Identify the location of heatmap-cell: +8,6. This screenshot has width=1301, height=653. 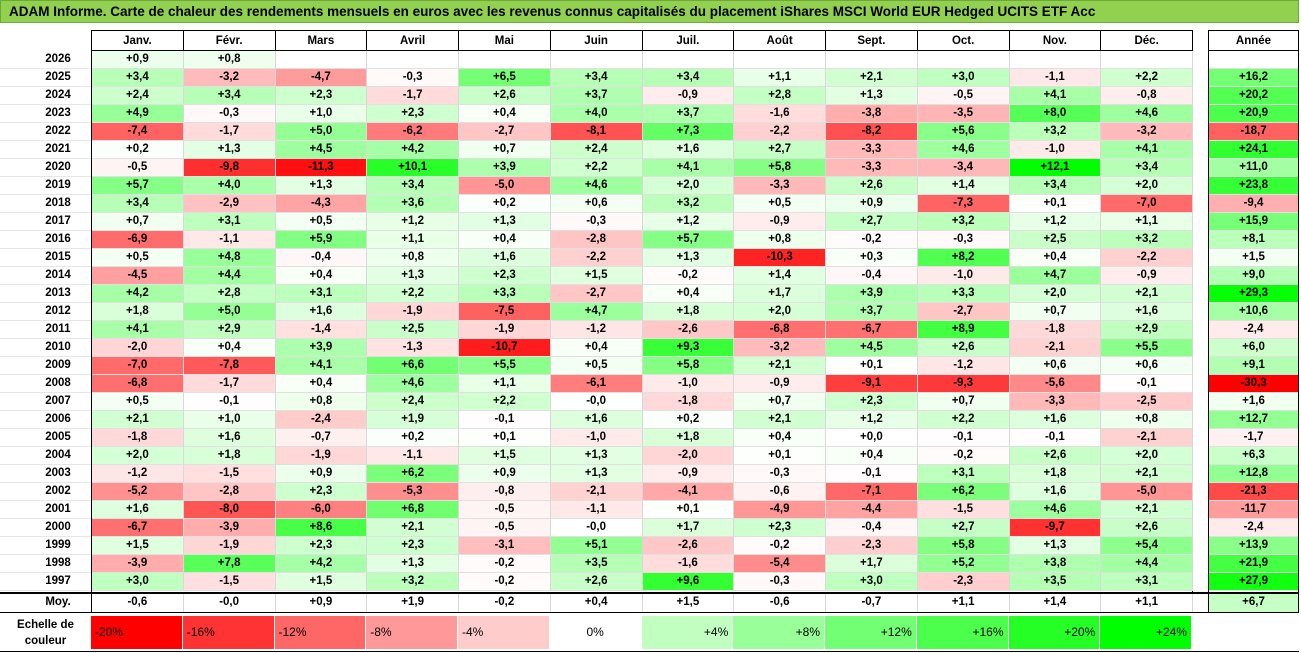
(321, 528).